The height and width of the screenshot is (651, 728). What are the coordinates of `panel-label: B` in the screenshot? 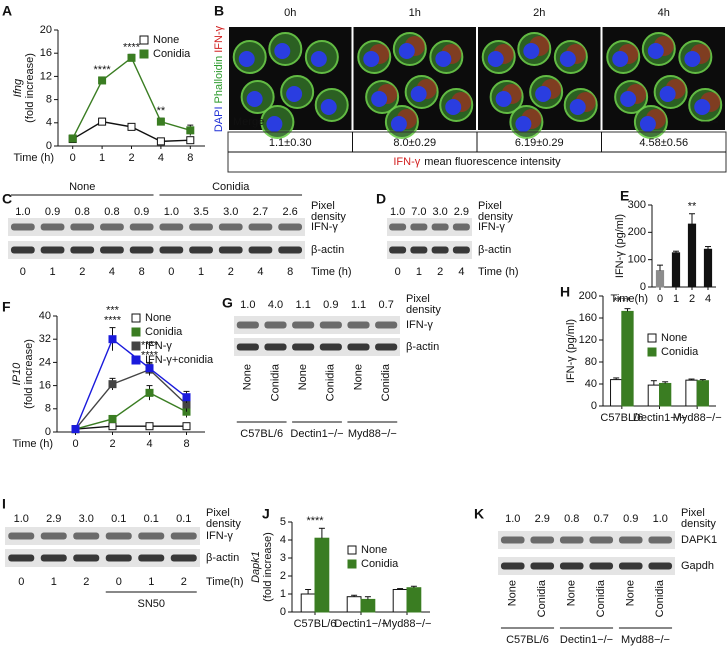 It's located at (219, 11).